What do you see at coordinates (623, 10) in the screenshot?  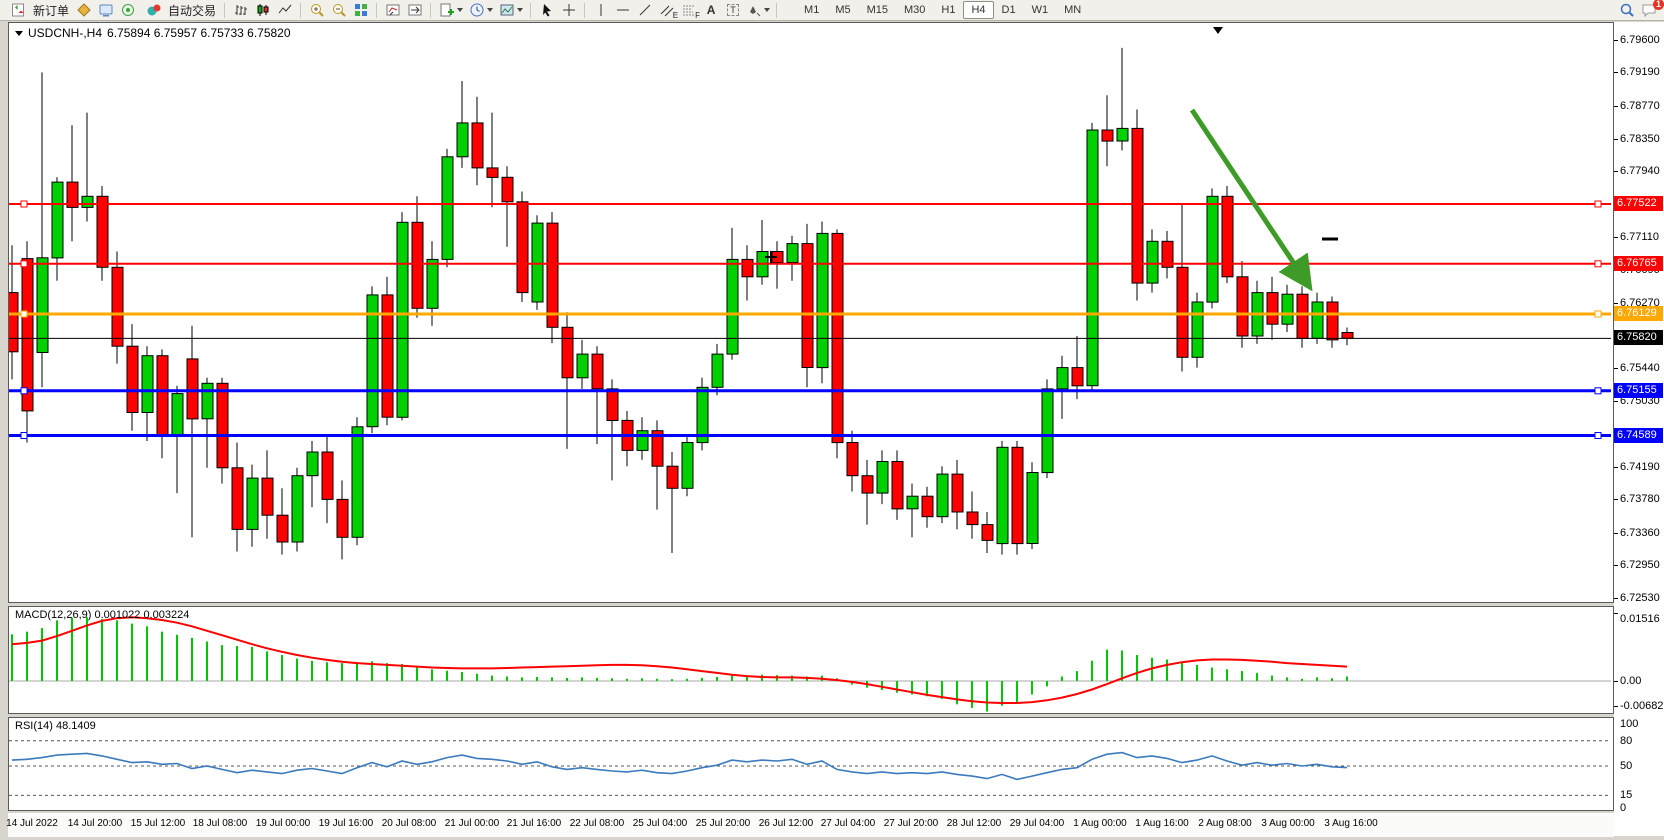 I see `horizontal-line-icon` at bounding box center [623, 10].